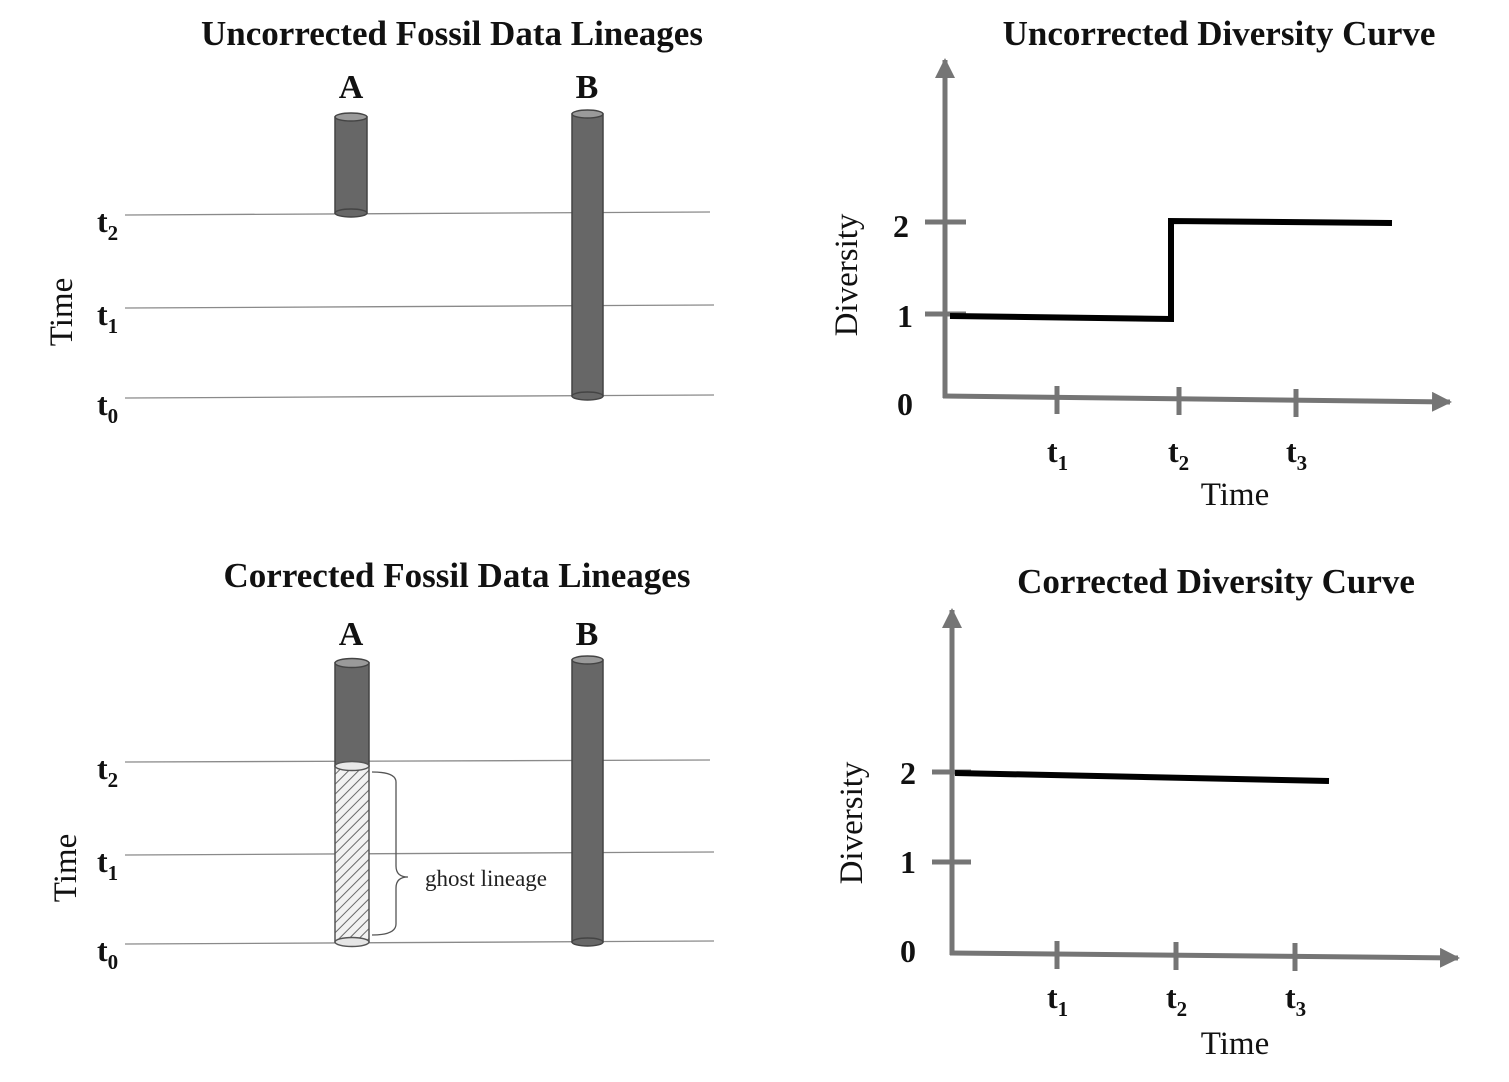  I want to click on ghost-lineage-label: ghost lineage, so click(486, 878).